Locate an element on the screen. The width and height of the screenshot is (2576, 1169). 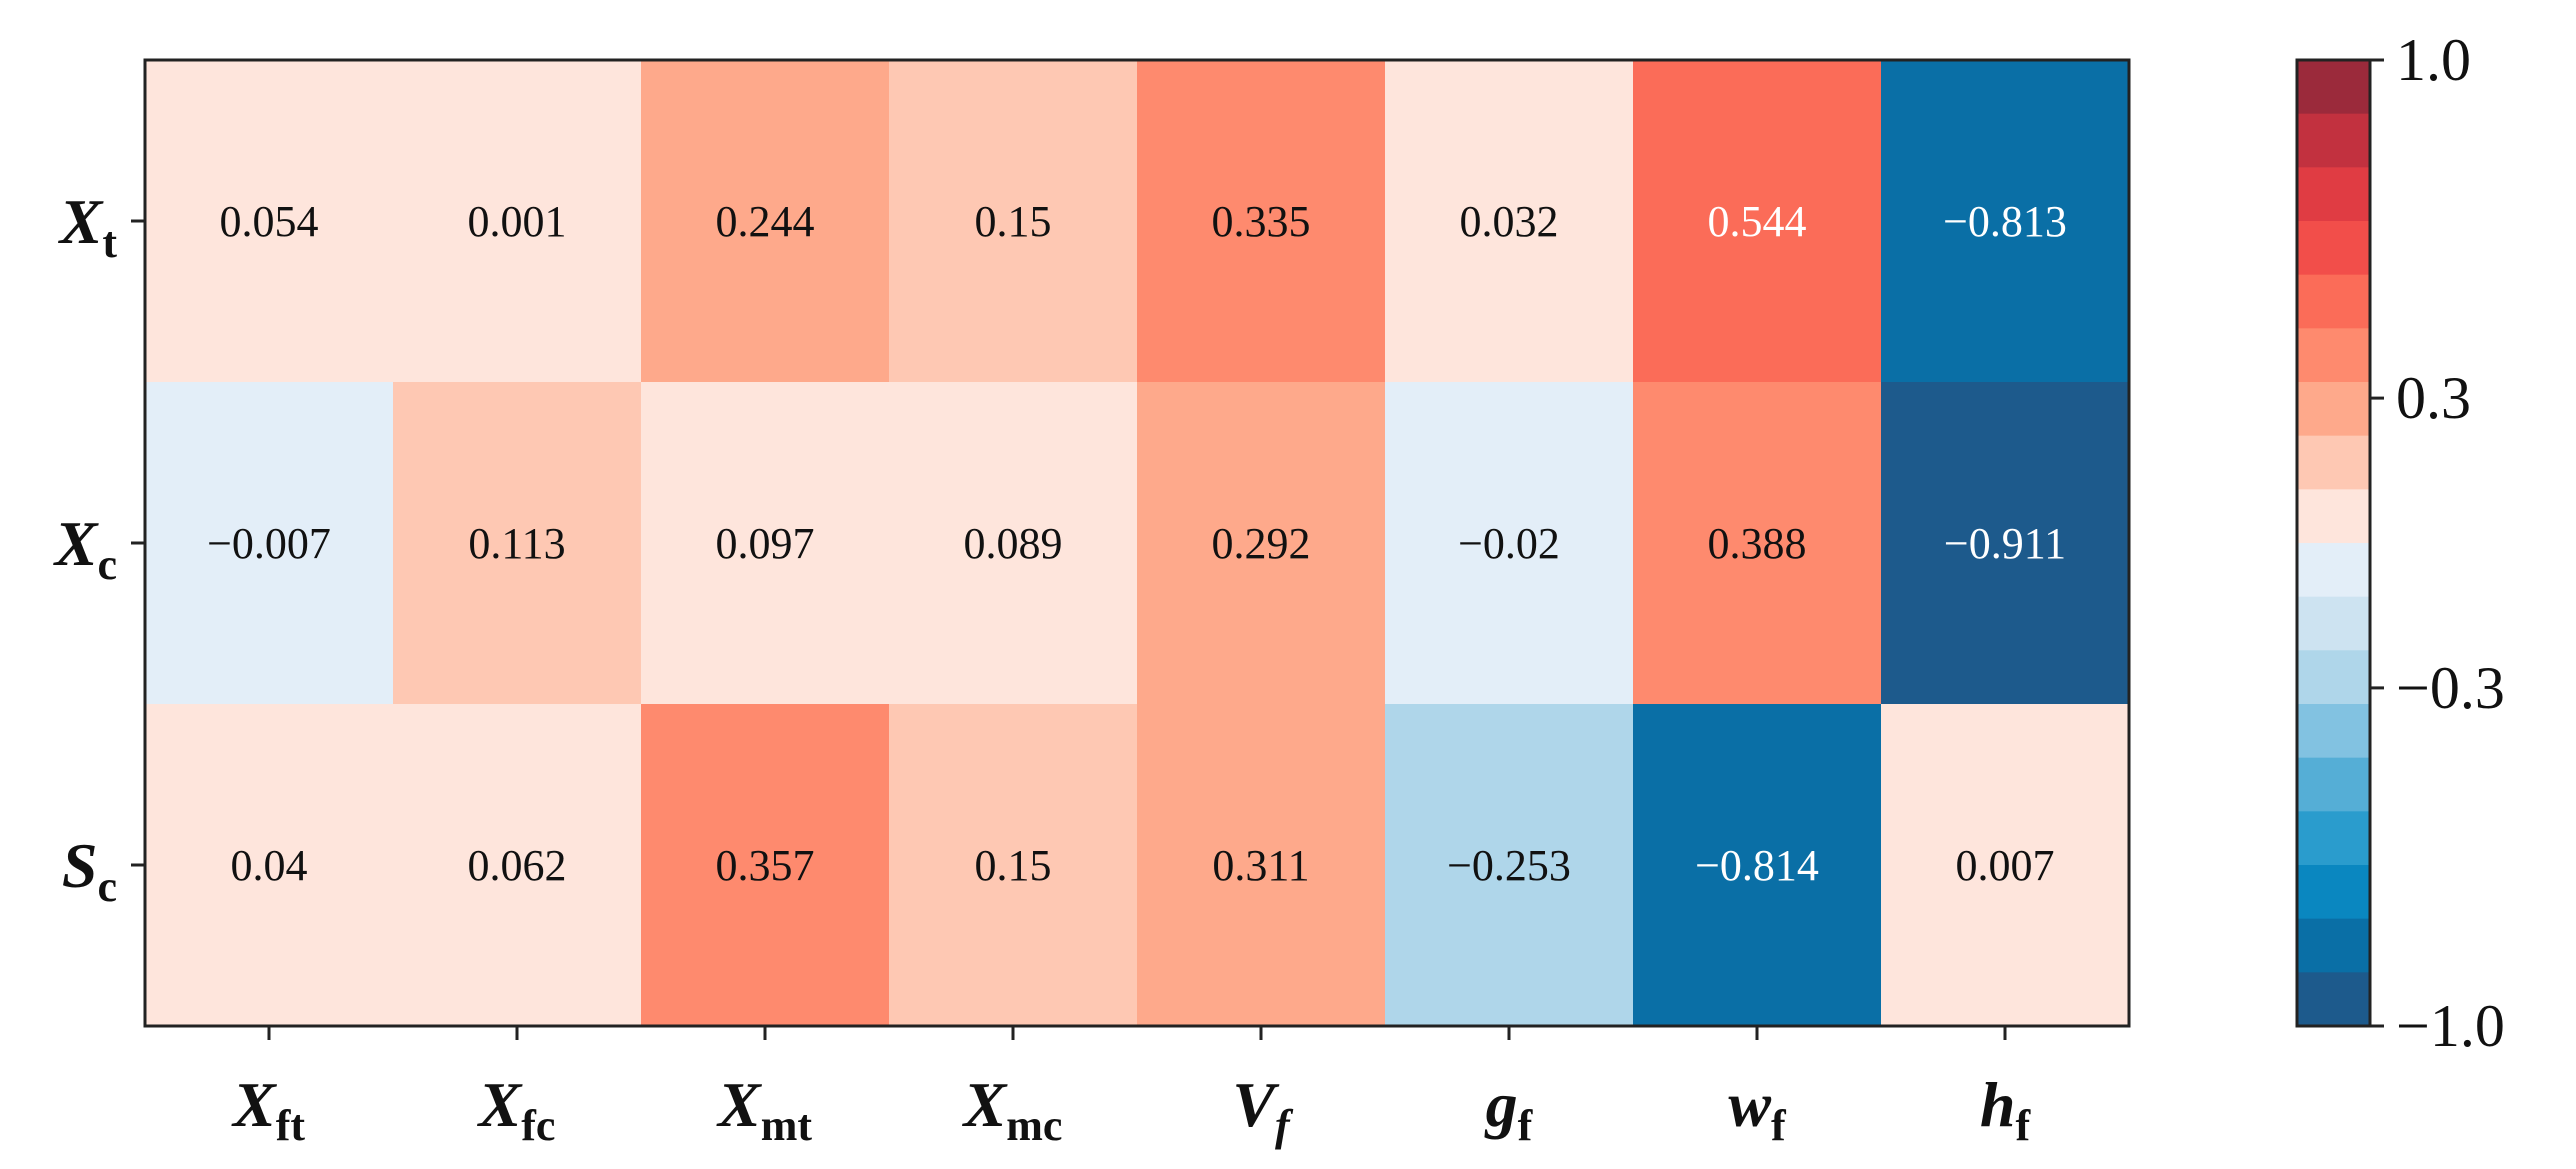
cell-value-label: 0.357 is located at coordinates (765, 865).